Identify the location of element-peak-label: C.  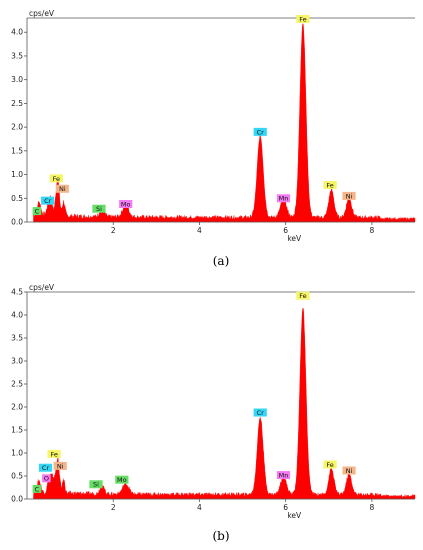
(37, 488).